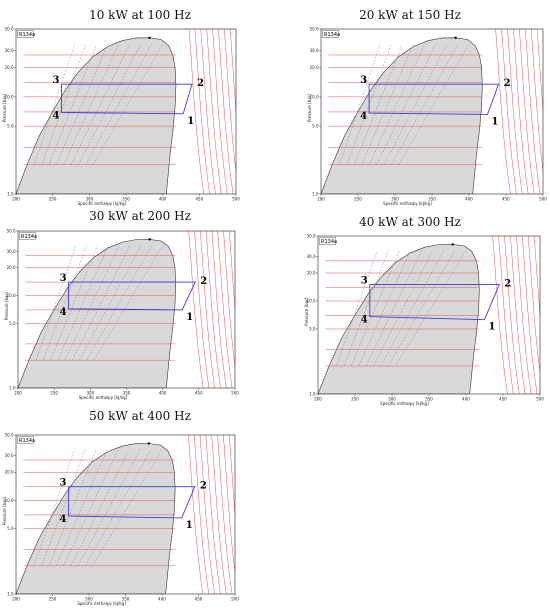 This screenshot has height=614, width=550. What do you see at coordinates (9, 500) in the screenshot?
I see `y-tick-label: 10.0` at bounding box center [9, 500].